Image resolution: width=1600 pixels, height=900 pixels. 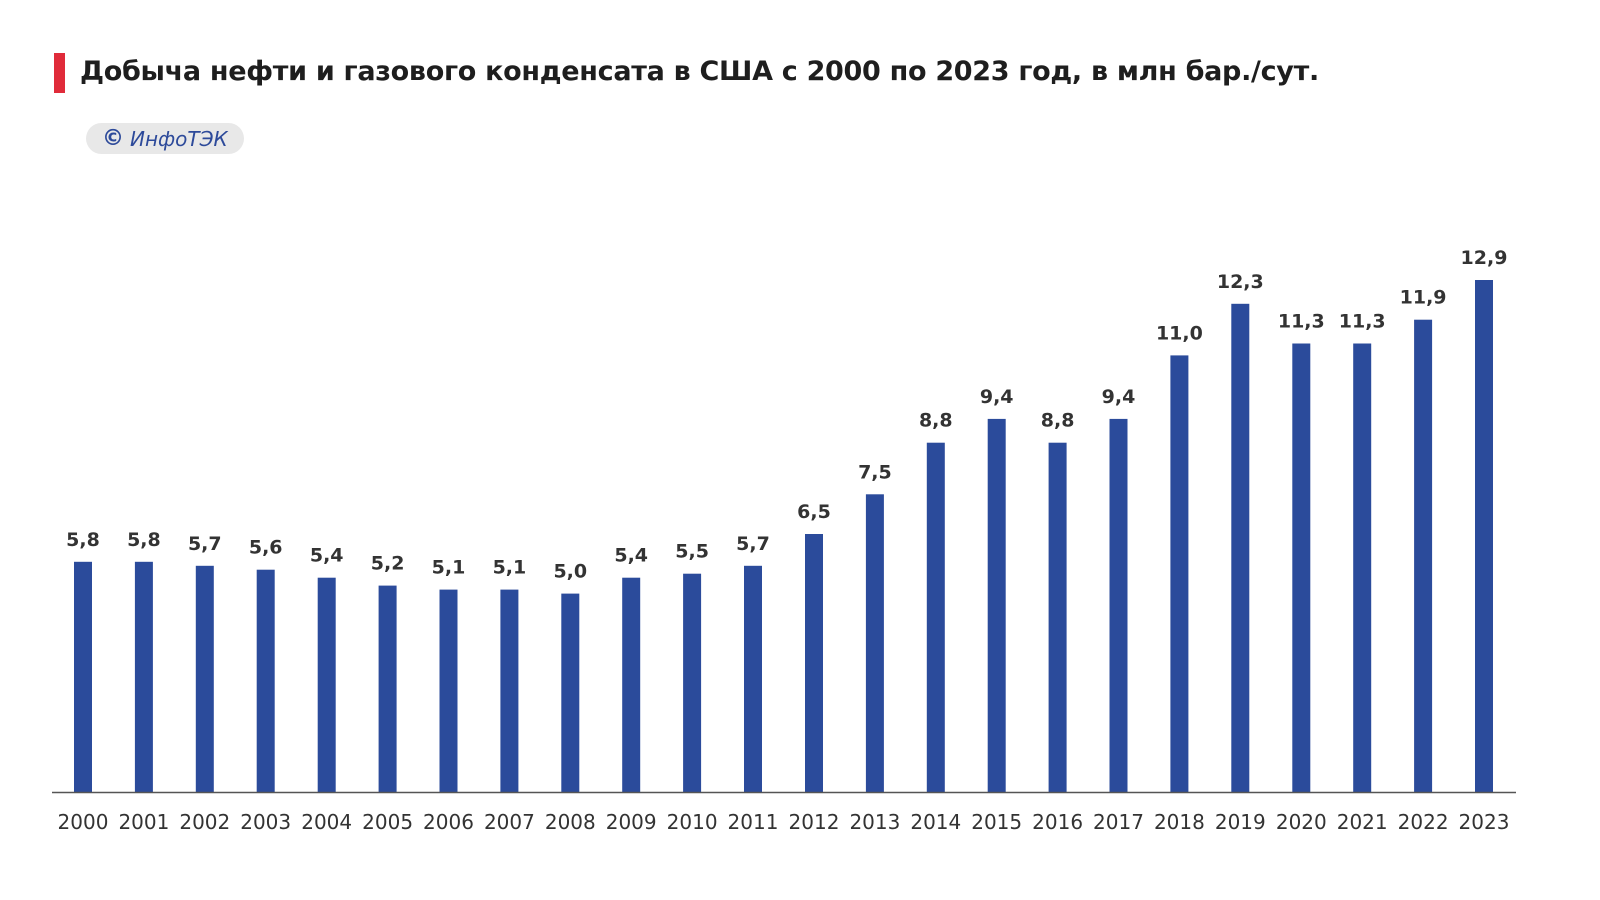 What do you see at coordinates (1423, 555) in the screenshot?
I see `bar-2022` at bounding box center [1423, 555].